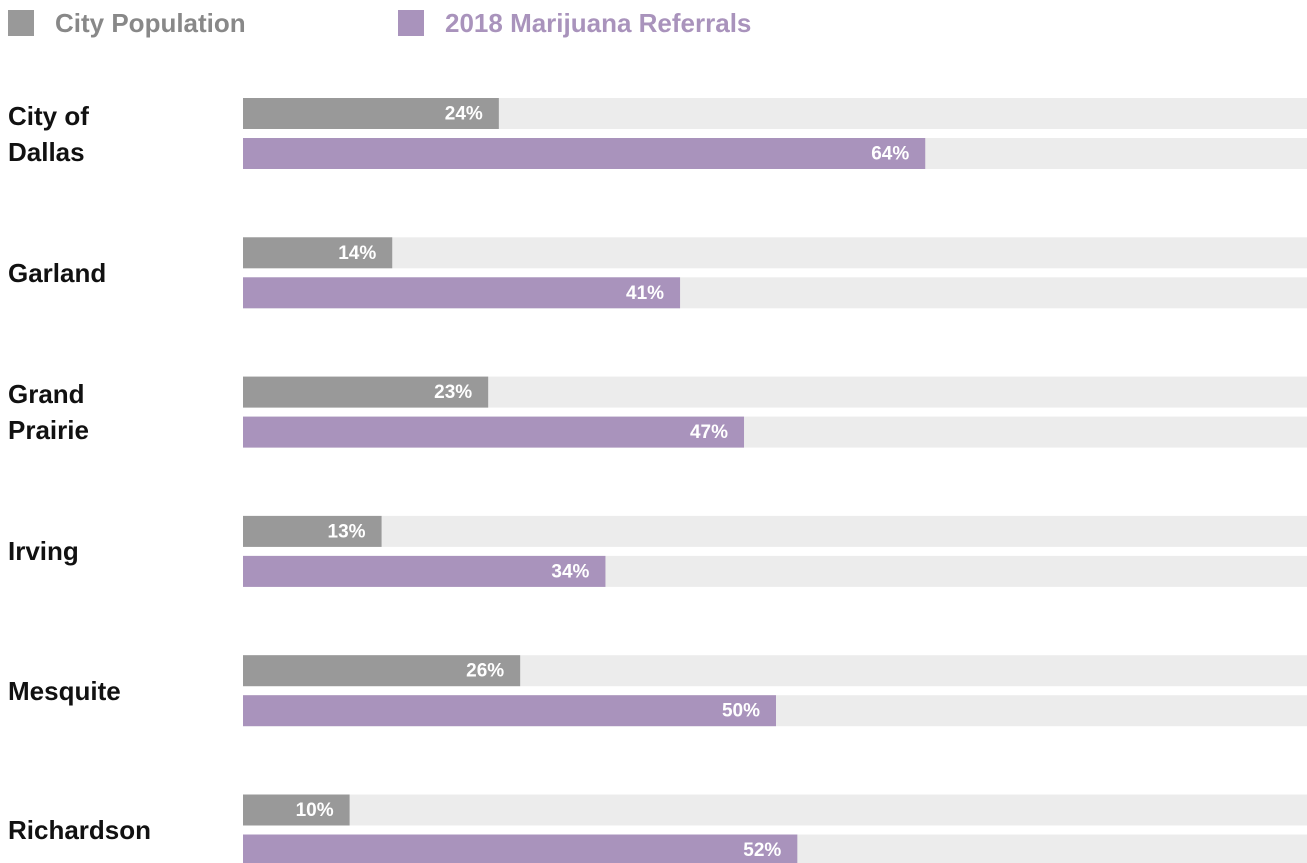 The height and width of the screenshot is (863, 1307). Describe the element at coordinates (315, 810) in the screenshot. I see `value-label: 10%` at that location.